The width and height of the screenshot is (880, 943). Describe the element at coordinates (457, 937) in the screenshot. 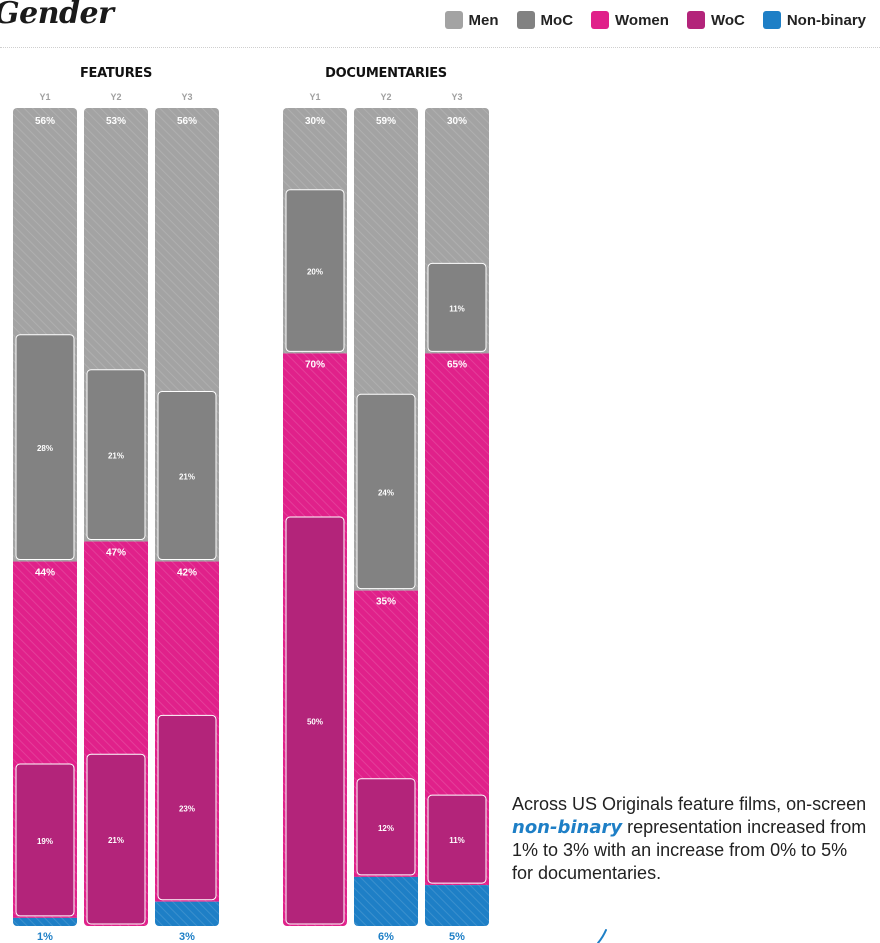

I see `data-label-non-binary-documentaries-y3: 5%` at that location.